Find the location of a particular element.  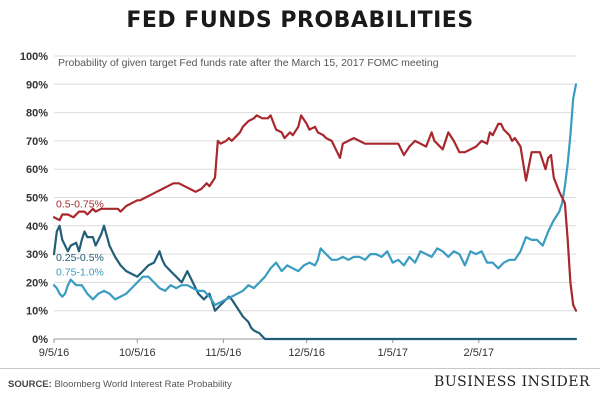

series-labels: 0.5-0.75% 0.25-0.5% 0.75-1.0% is located at coordinates (80, 238).